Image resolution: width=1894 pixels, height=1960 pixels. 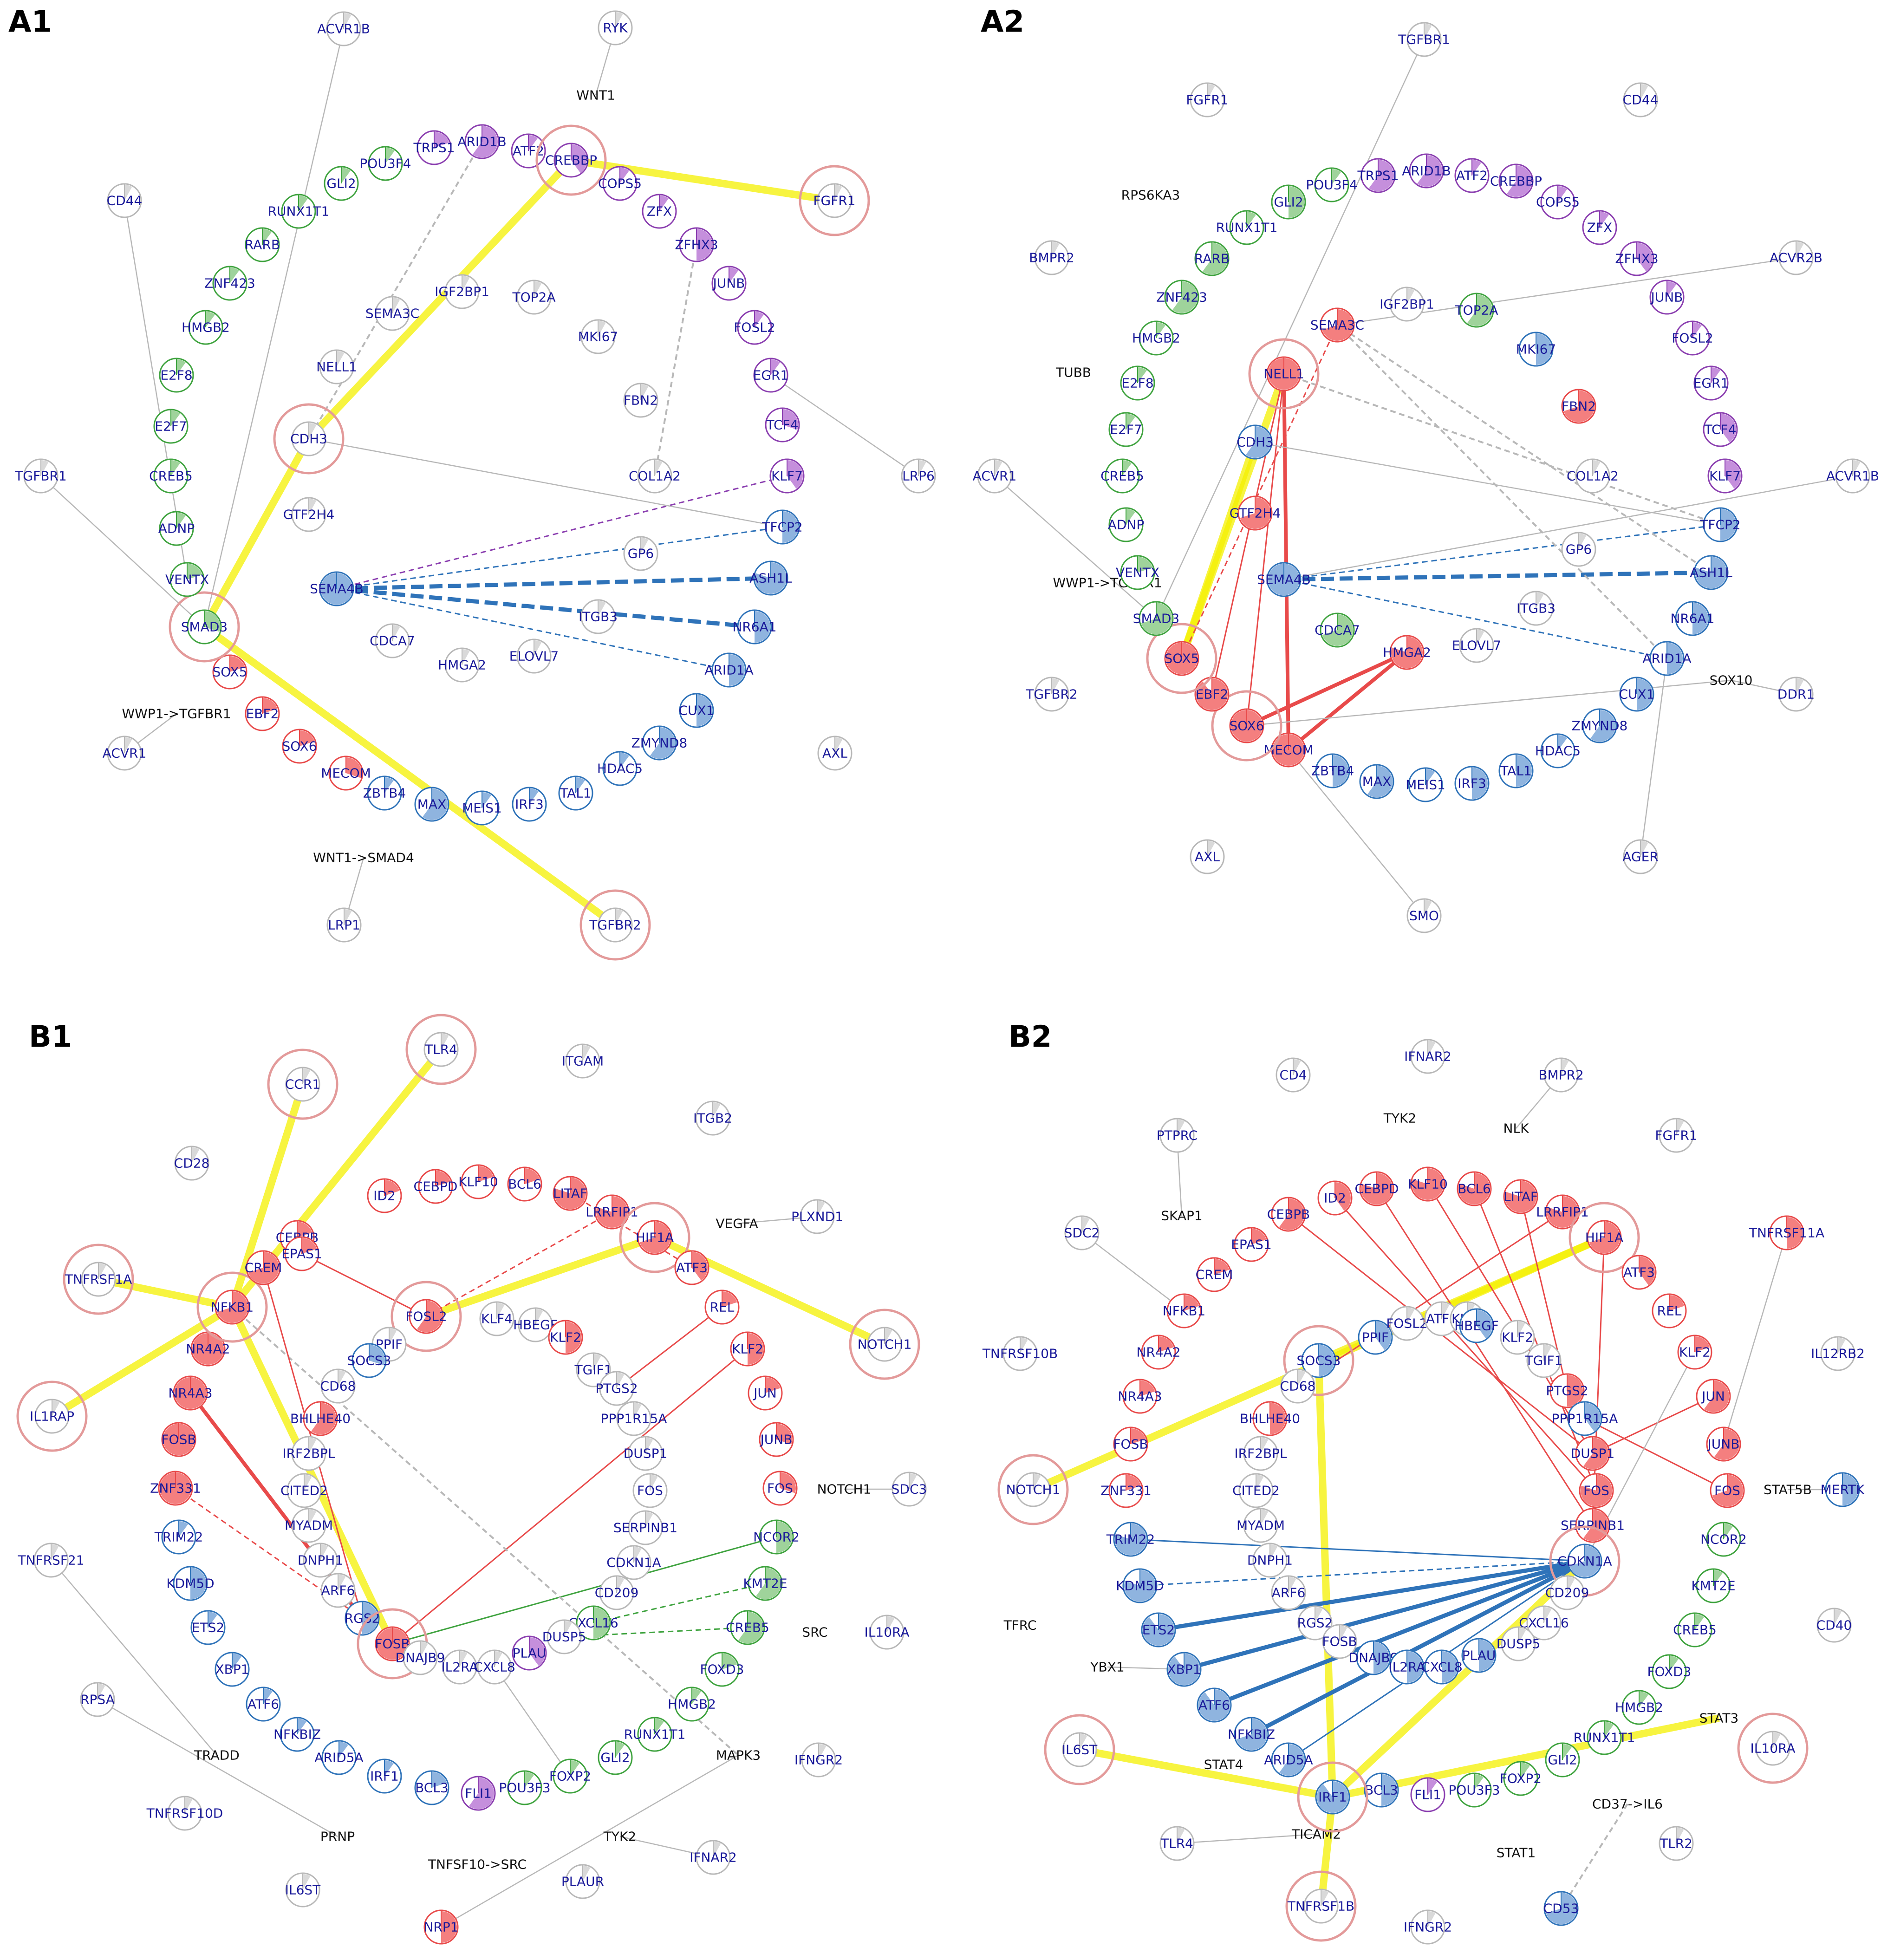 I want to click on node-label: TGFBR2, so click(x=615, y=925).